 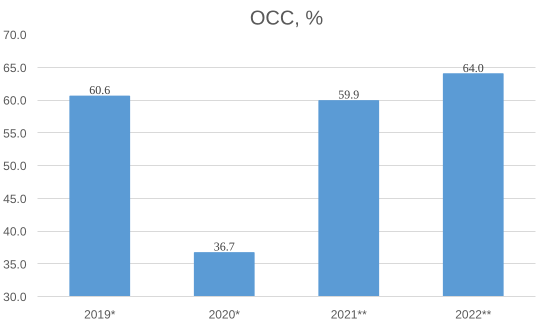 What do you see at coordinates (473, 315) in the screenshot?
I see `x-tick-label: 2022**` at bounding box center [473, 315].